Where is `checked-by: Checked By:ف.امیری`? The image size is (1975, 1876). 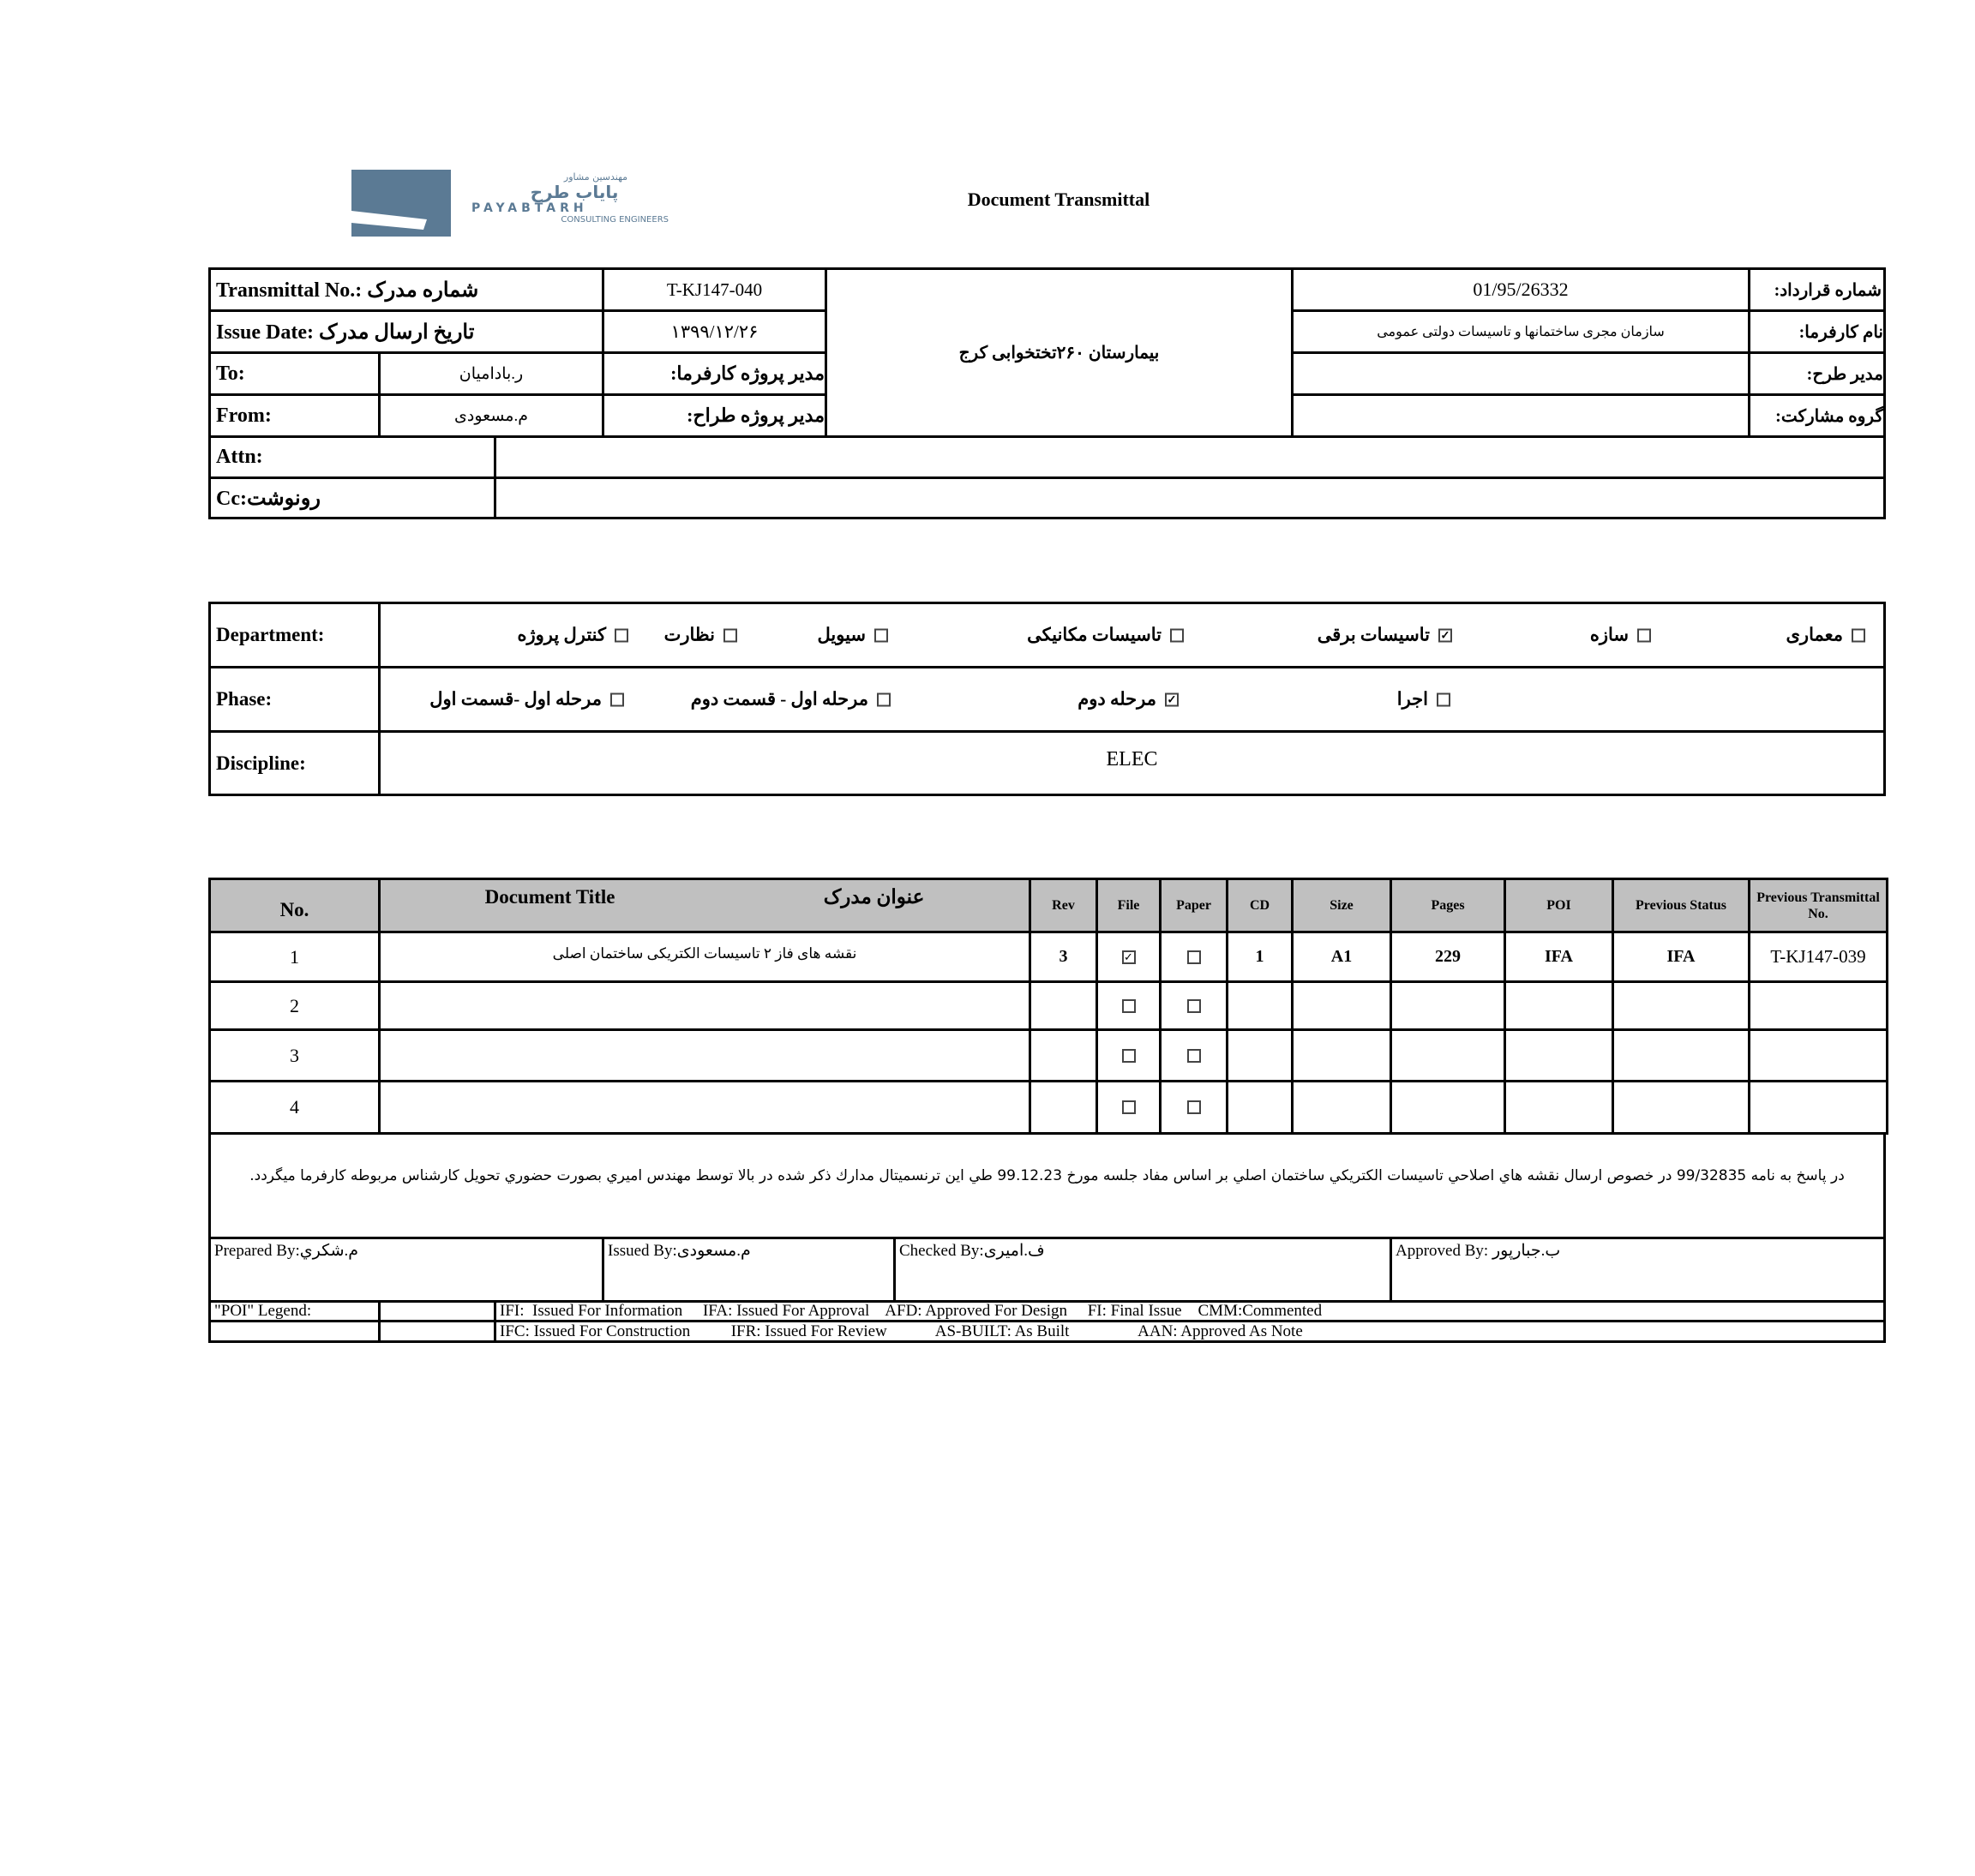
checked-by: Checked By:ف.امیری is located at coordinates (1142, 1270).